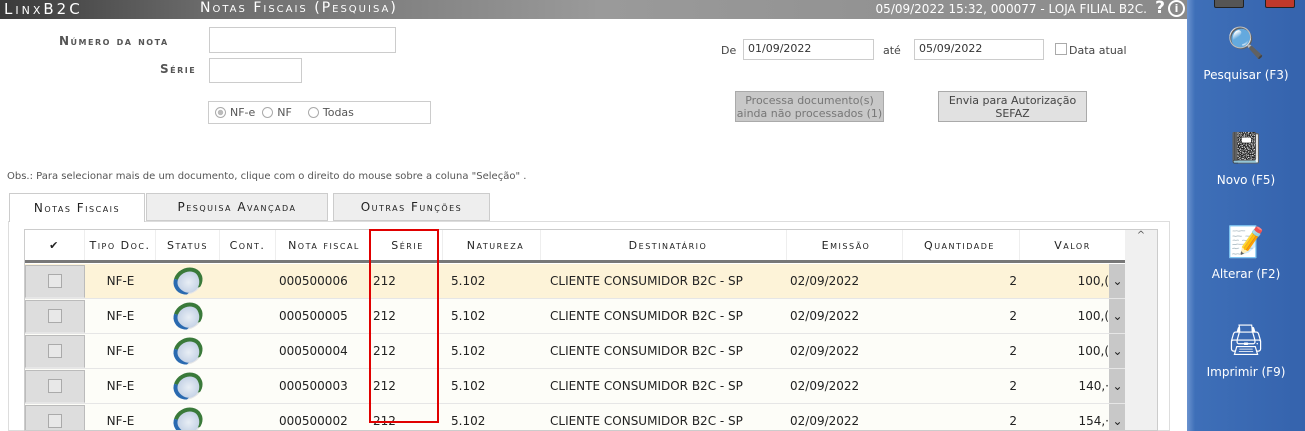  I want to click on close-button, so click(1280, 4).